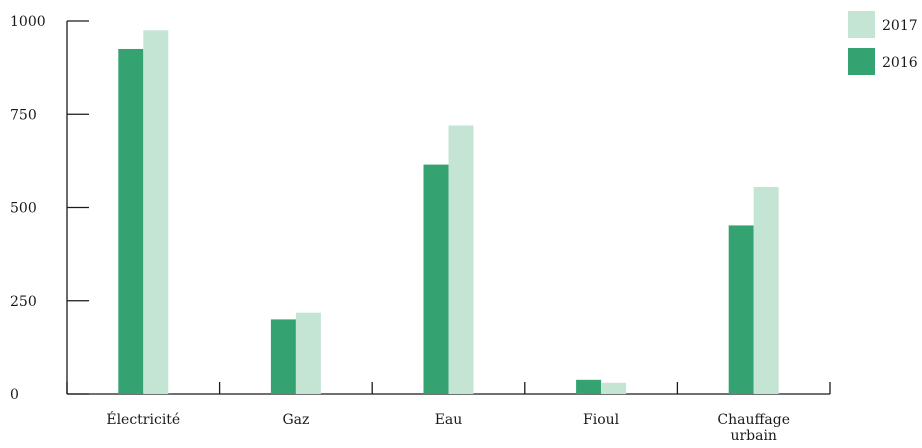  Describe the element at coordinates (601, 420) in the screenshot. I see `x-category-label: Fioul` at that location.